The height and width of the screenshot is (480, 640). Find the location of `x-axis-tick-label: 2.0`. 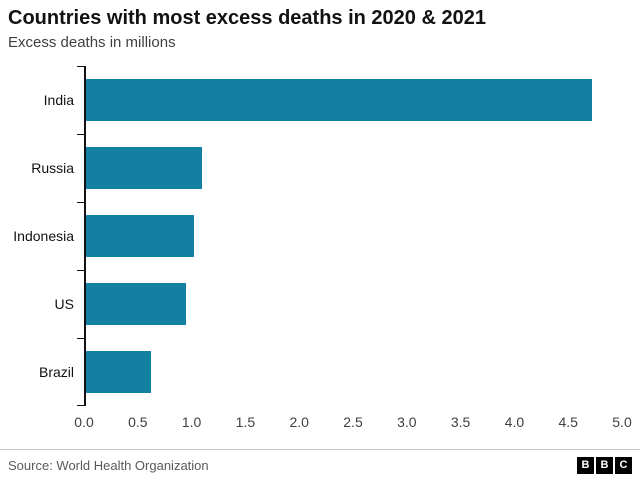

x-axis-tick-label: 2.0 is located at coordinates (299, 422).